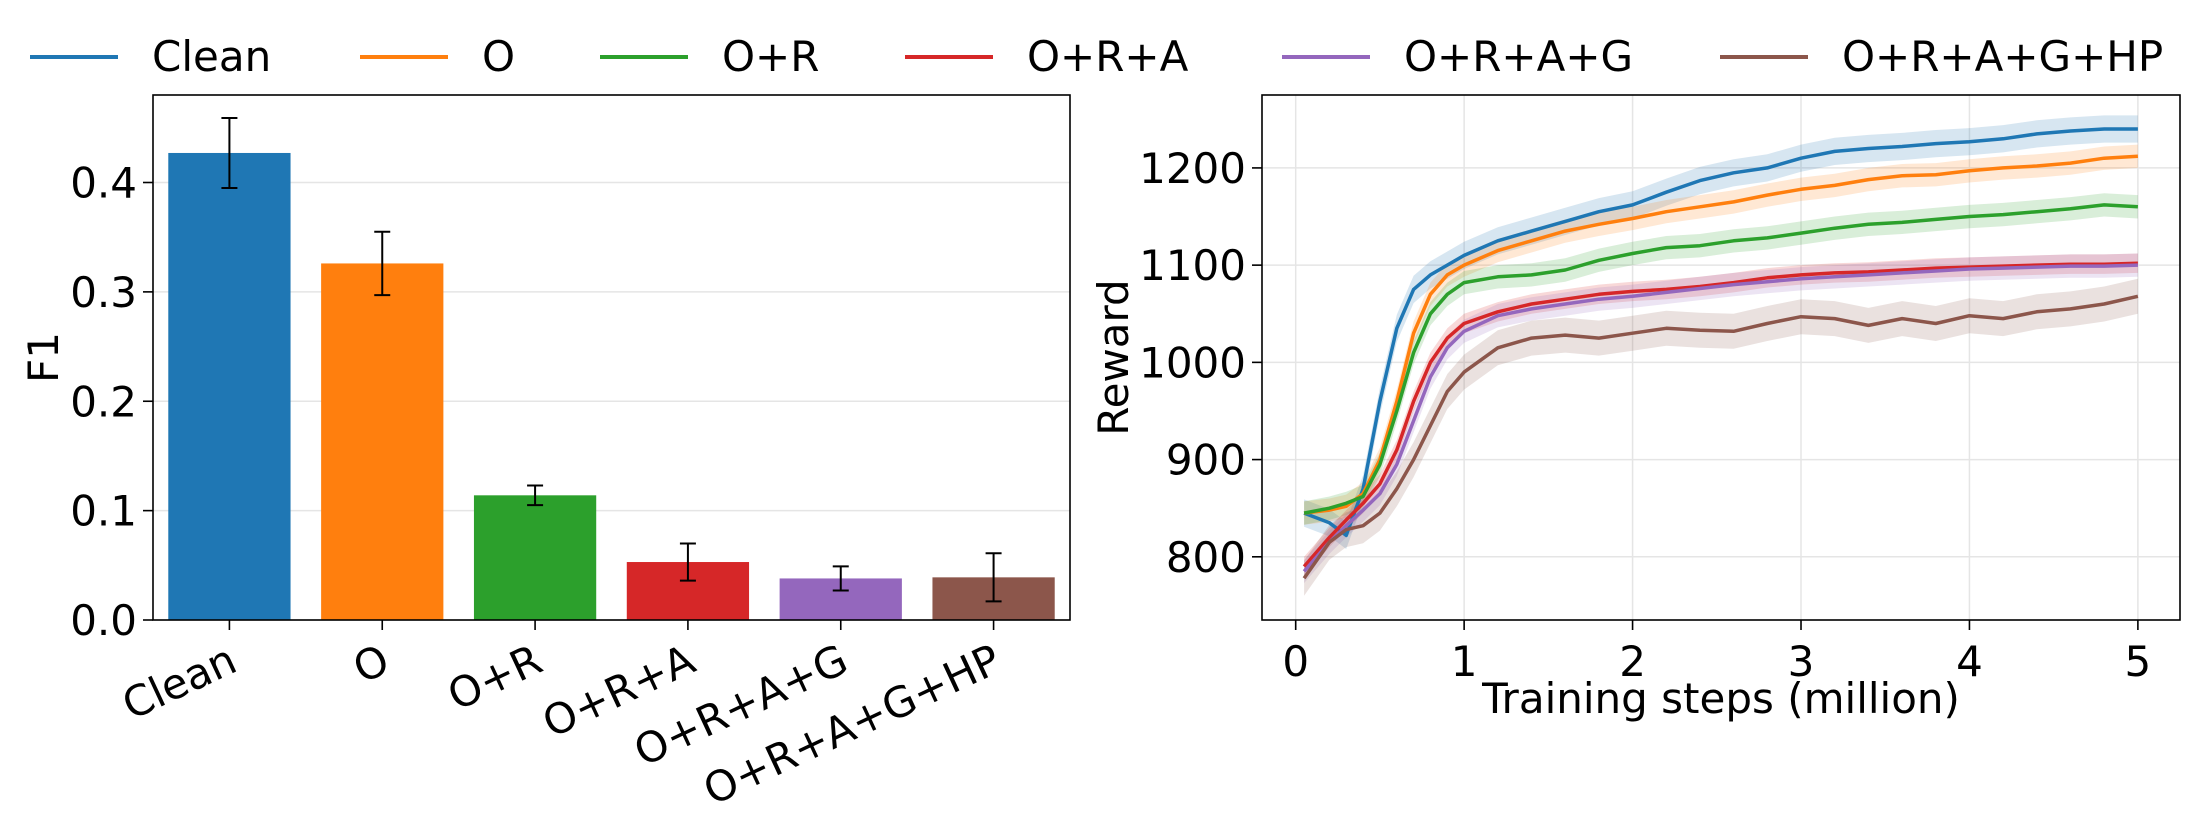 This screenshot has width=2200, height=824. What do you see at coordinates (1969, 661) in the screenshot?
I see `line-xtick-label-4: 4` at bounding box center [1969, 661].